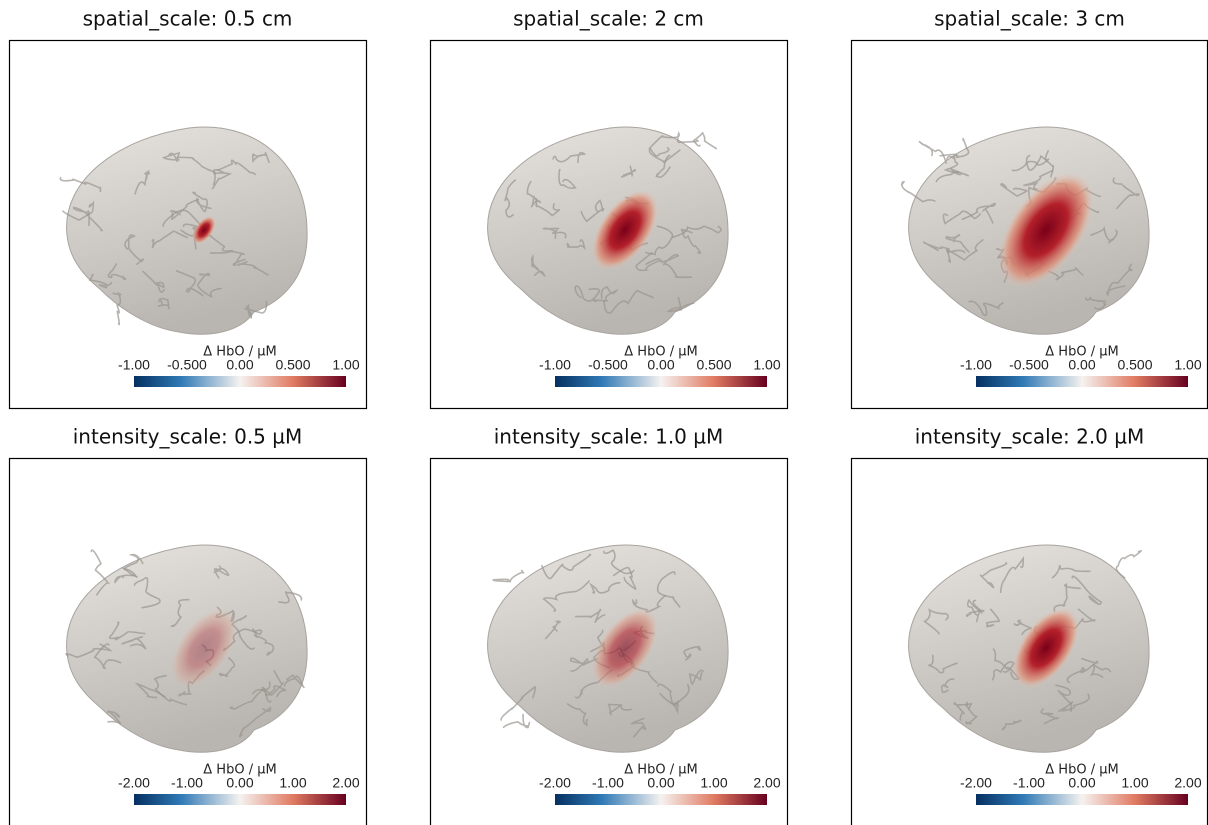  What do you see at coordinates (292, 365) in the screenshot?
I see `colorbar-tick-label: 0.500` at bounding box center [292, 365].